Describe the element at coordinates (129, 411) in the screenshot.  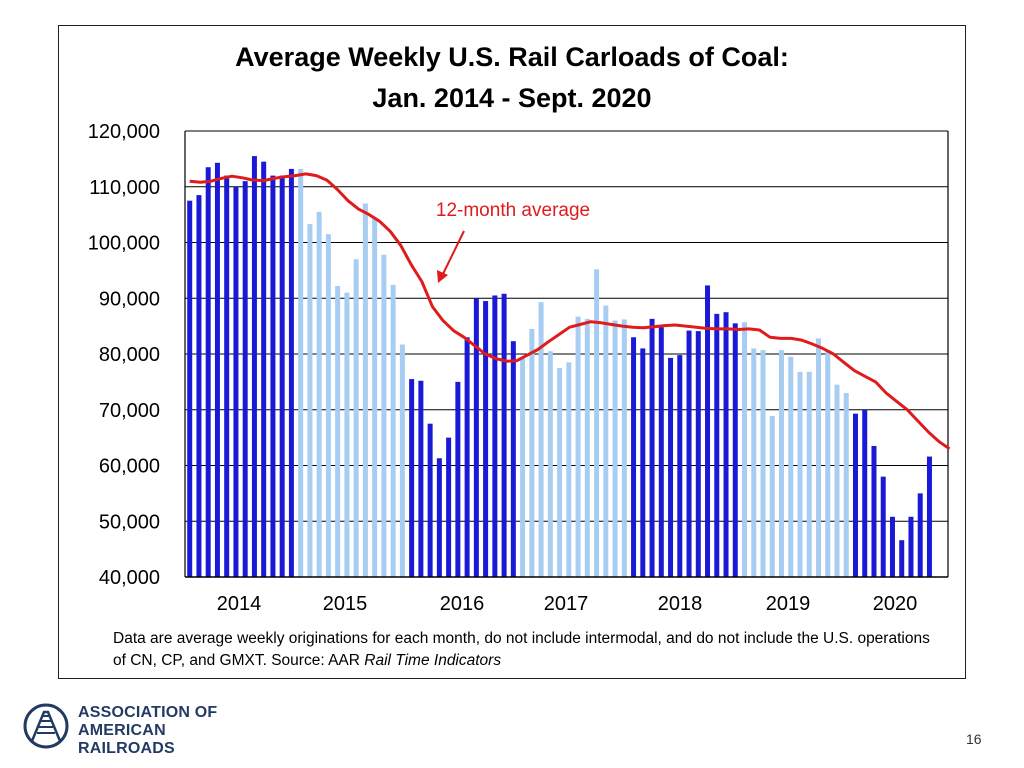
I see `y-tick-label: 70,000` at that location.